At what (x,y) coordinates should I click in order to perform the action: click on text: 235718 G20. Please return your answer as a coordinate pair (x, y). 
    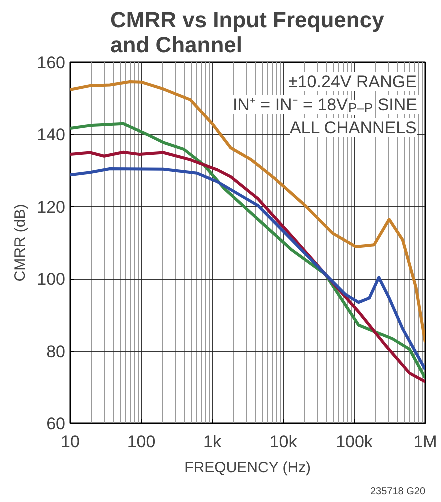
    Looking at the image, I should click on (398, 492).